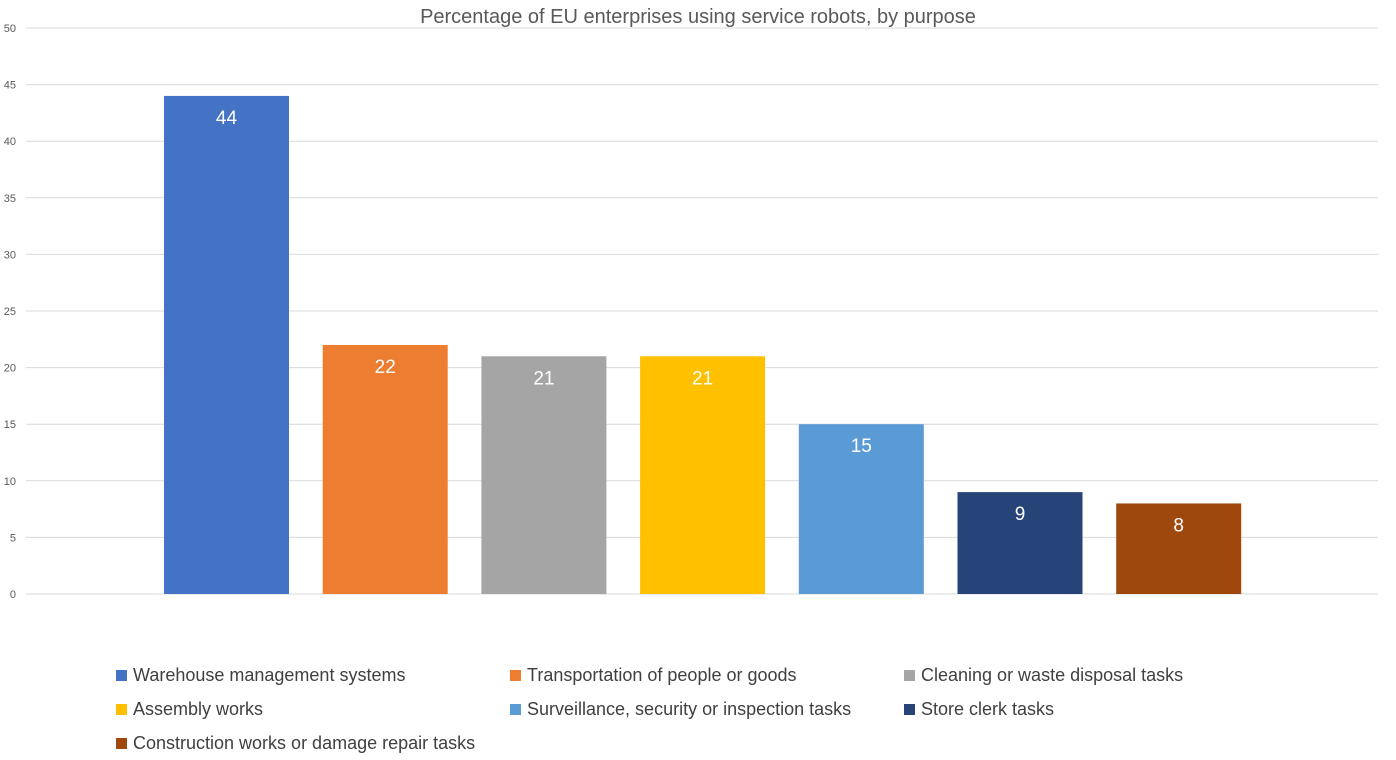 The width and height of the screenshot is (1396, 760). Describe the element at coordinates (13, 538) in the screenshot. I see `y-tick-label: 5` at that location.